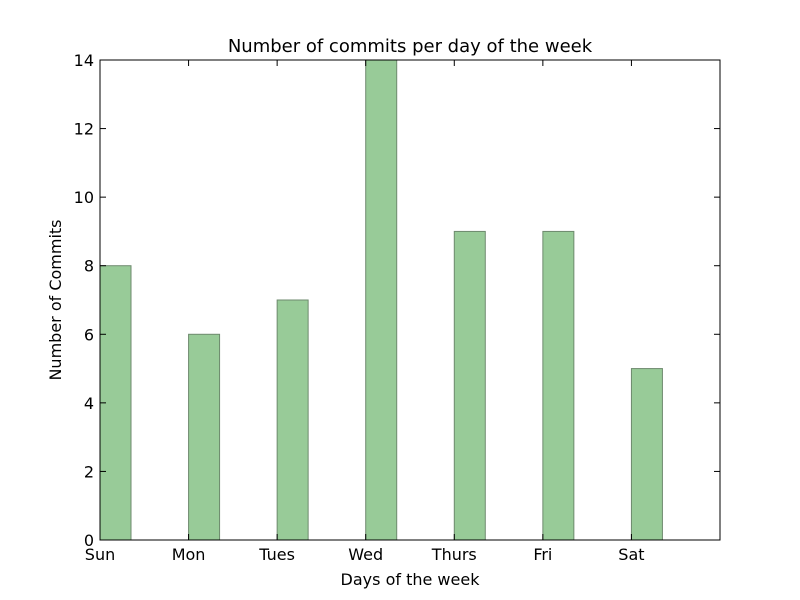  I want to click on y-tick-label: 6, so click(89, 334).